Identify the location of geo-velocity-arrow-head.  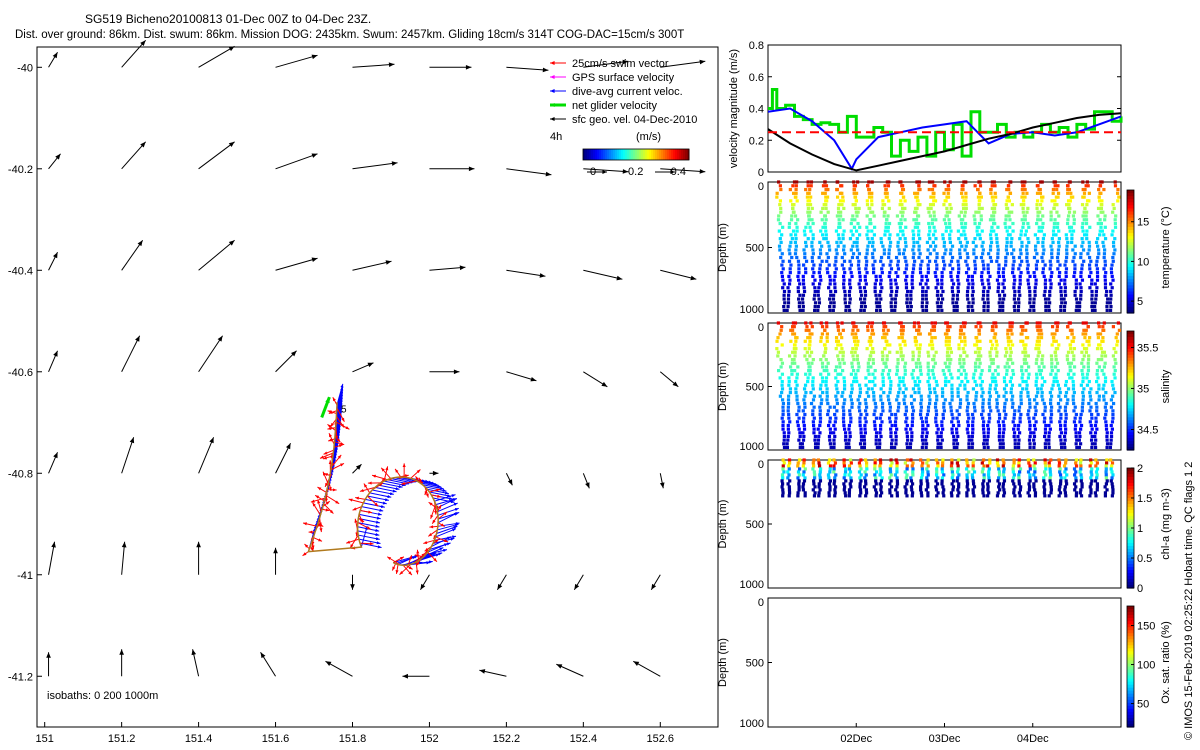
(548, 174).